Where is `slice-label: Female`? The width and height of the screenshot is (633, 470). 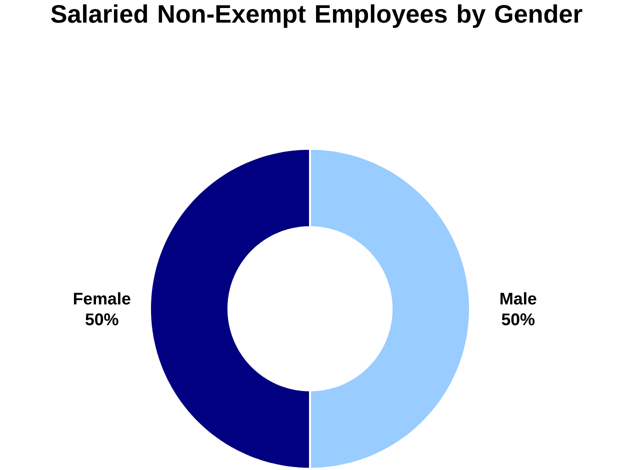
slice-label: Female is located at coordinates (102, 298).